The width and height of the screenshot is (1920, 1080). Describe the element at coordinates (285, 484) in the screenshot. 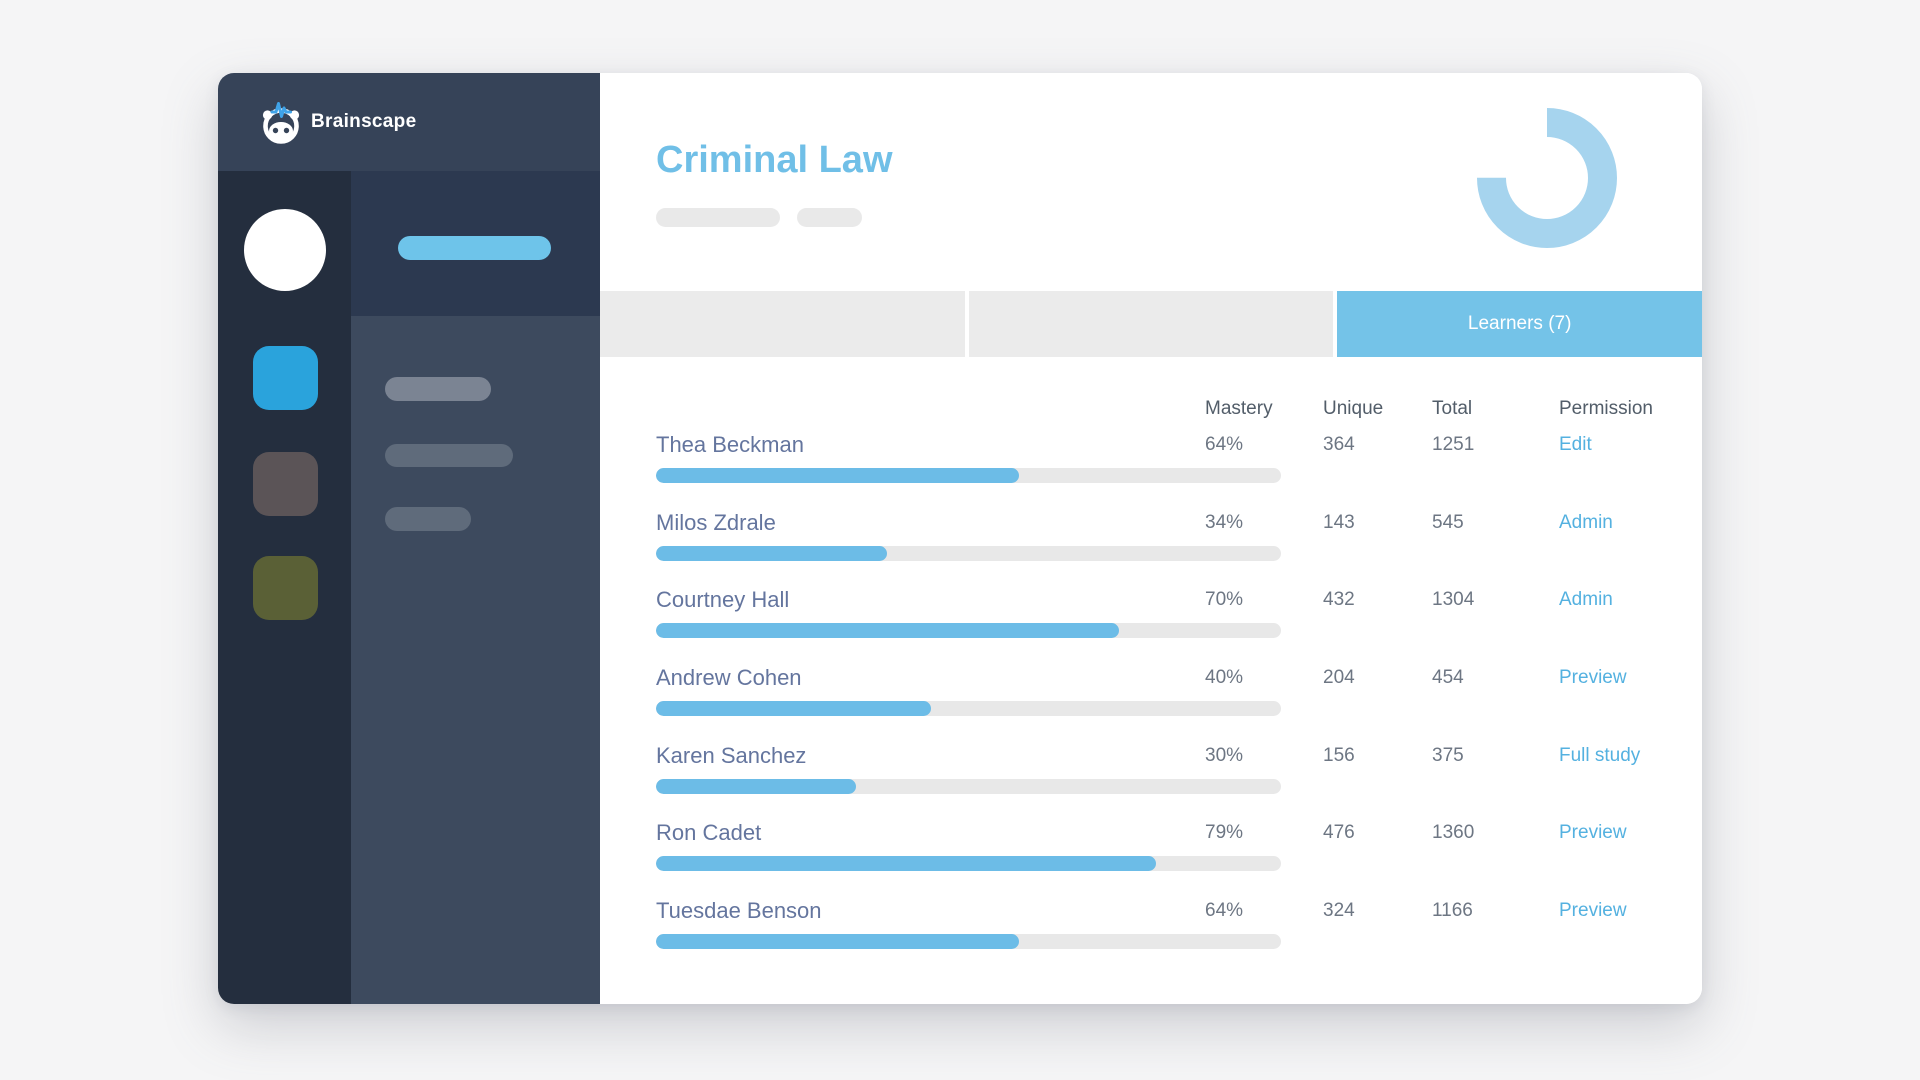

I see `class-tile-gray` at that location.